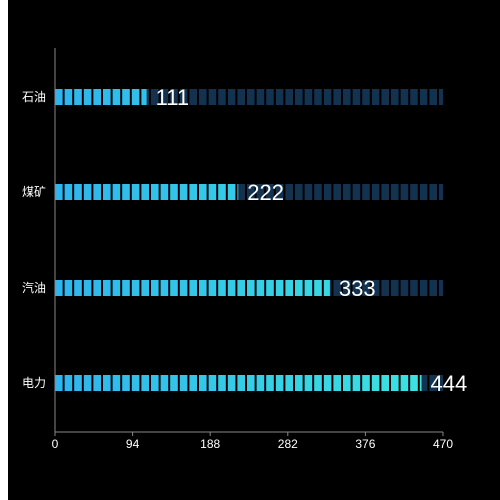 The height and width of the screenshot is (500, 500). I want to click on category-label: 石油, so click(34, 97).